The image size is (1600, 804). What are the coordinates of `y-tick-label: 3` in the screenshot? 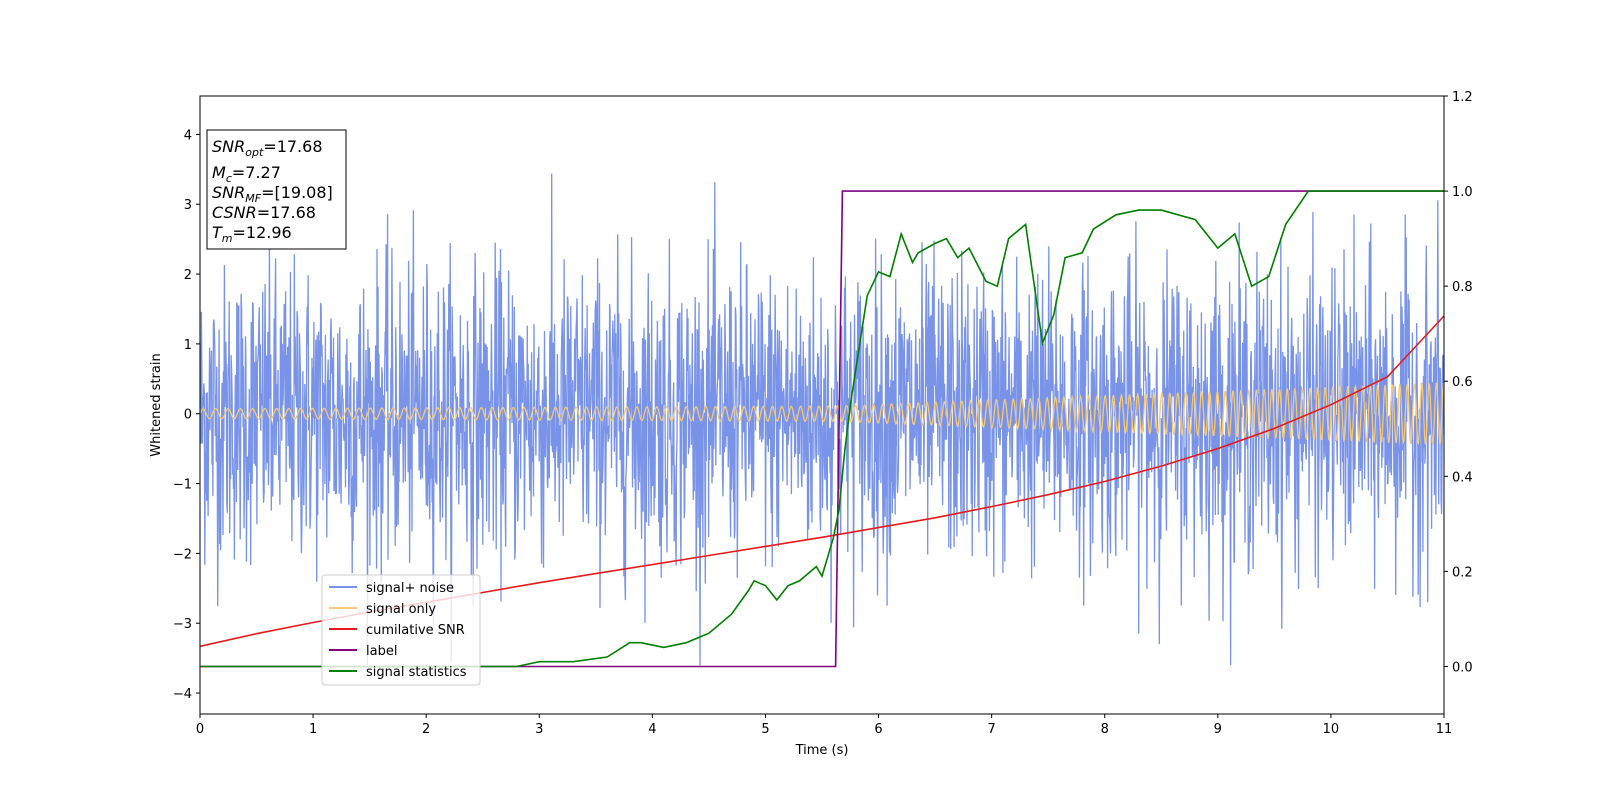 It's located at (188, 205).